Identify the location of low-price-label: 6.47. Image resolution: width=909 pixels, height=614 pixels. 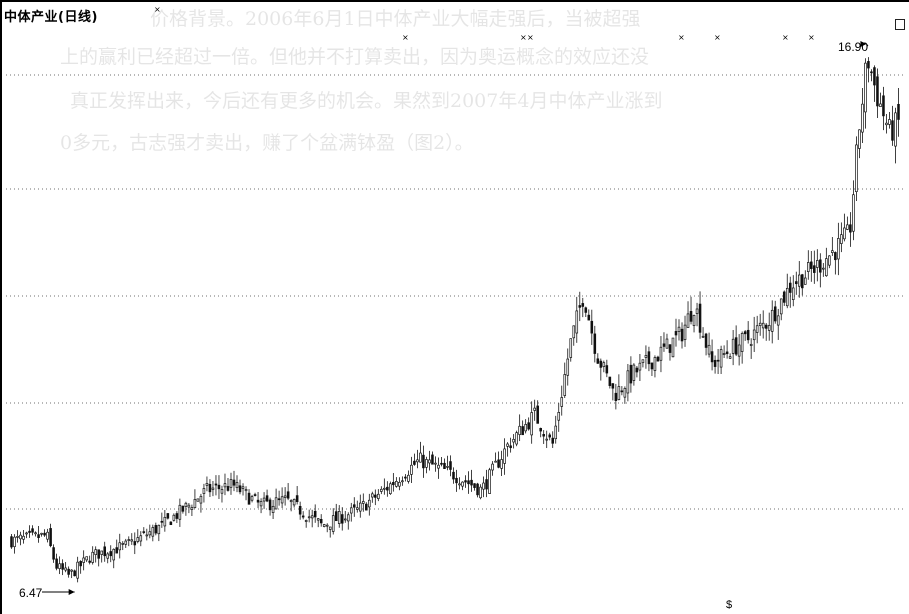
(31, 593).